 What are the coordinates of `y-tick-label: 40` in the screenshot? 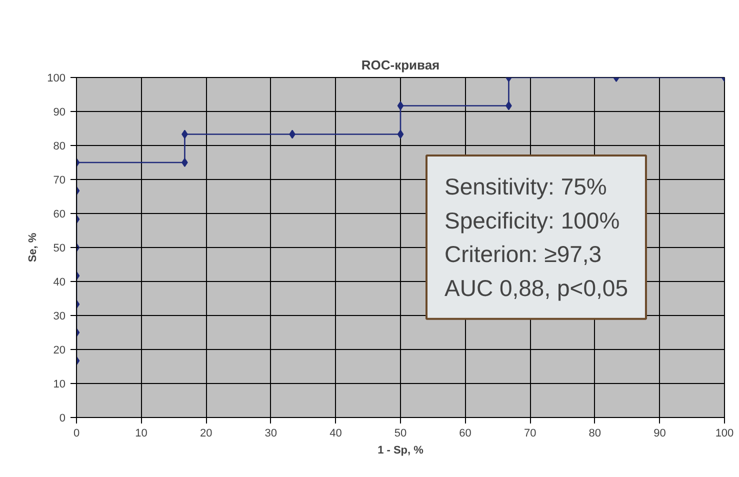 It's located at (59, 282).